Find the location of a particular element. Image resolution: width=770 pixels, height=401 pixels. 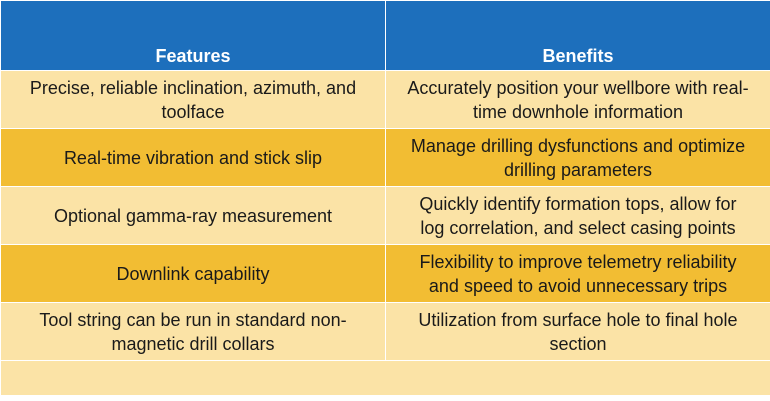

column-header-benefits: Benefits is located at coordinates (577, 56).